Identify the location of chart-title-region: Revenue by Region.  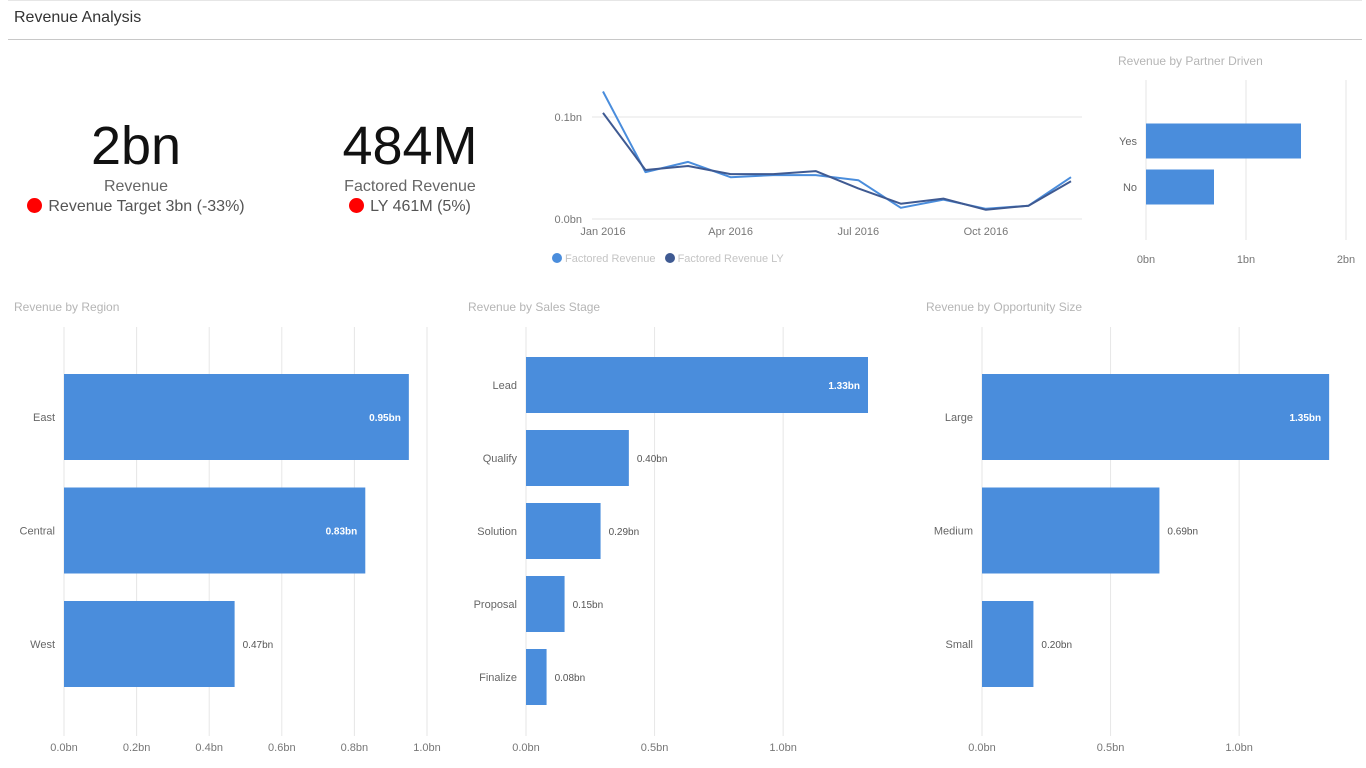
(67, 307).